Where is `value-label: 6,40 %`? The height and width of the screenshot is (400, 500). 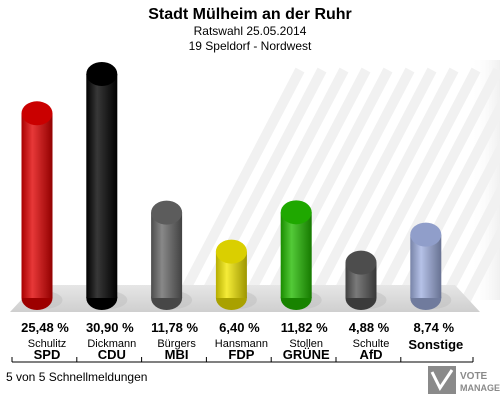 value-label: 6,40 % is located at coordinates (239, 327).